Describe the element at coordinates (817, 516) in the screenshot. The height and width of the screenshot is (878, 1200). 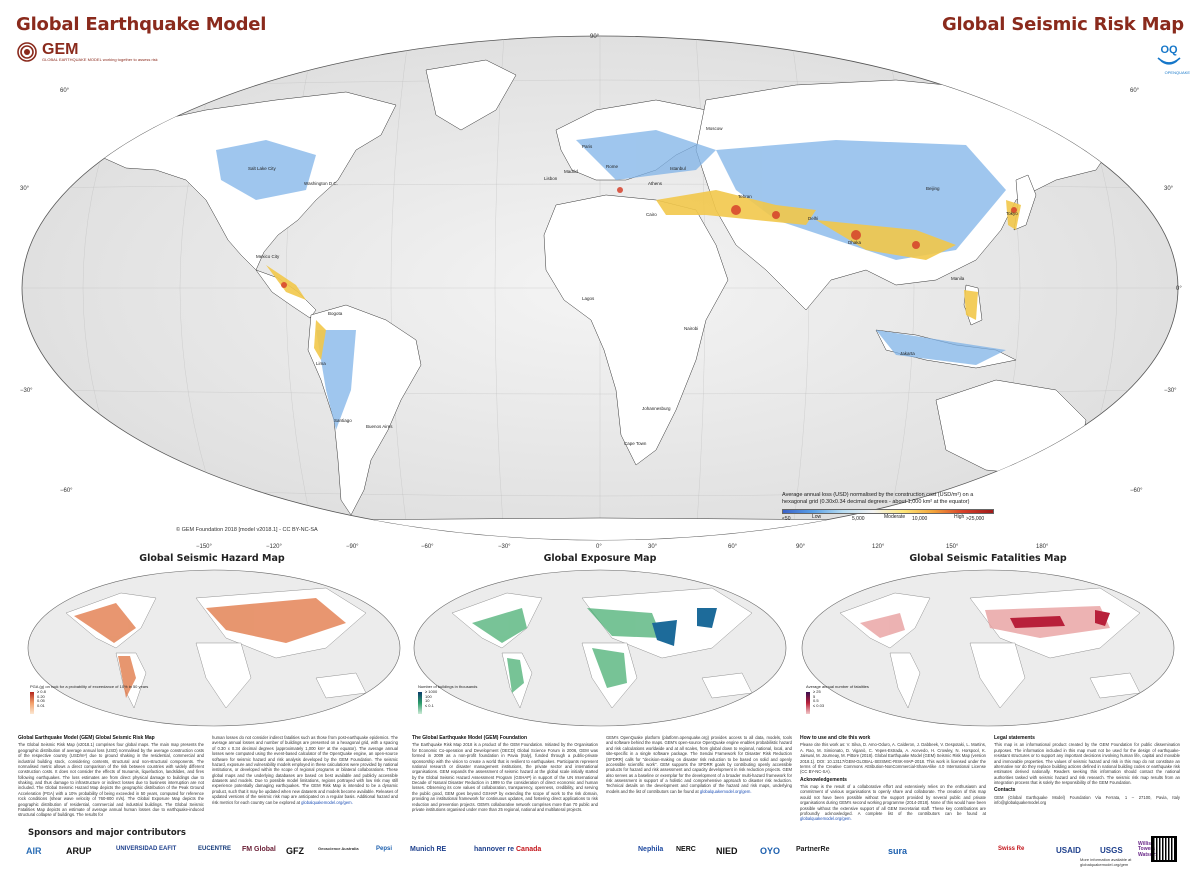
I see `legend-category: Low` at that location.